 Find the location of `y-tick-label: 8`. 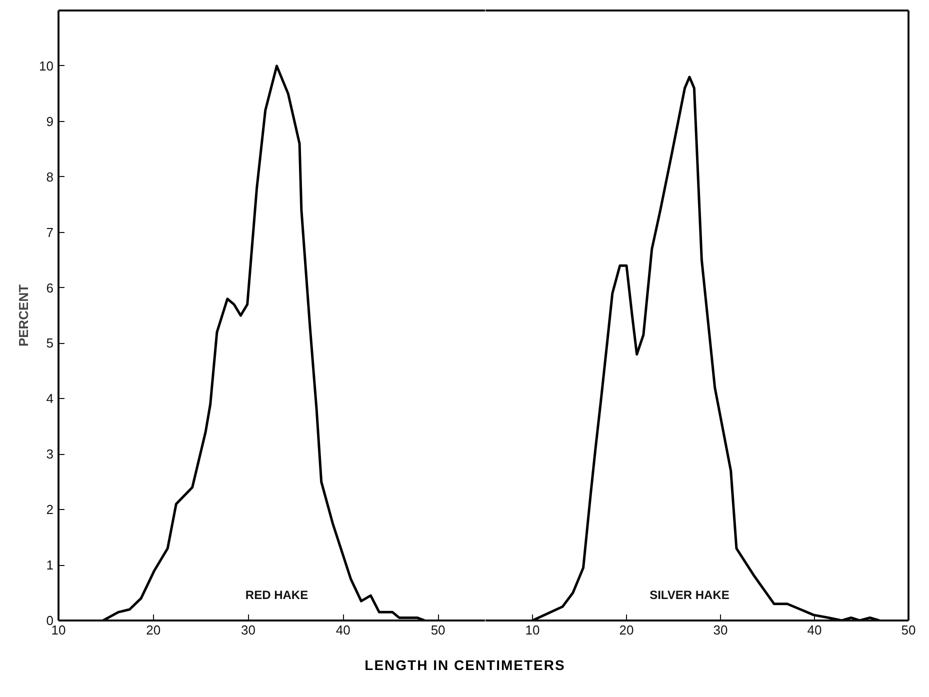

y-tick-label: 8 is located at coordinates (50, 176).